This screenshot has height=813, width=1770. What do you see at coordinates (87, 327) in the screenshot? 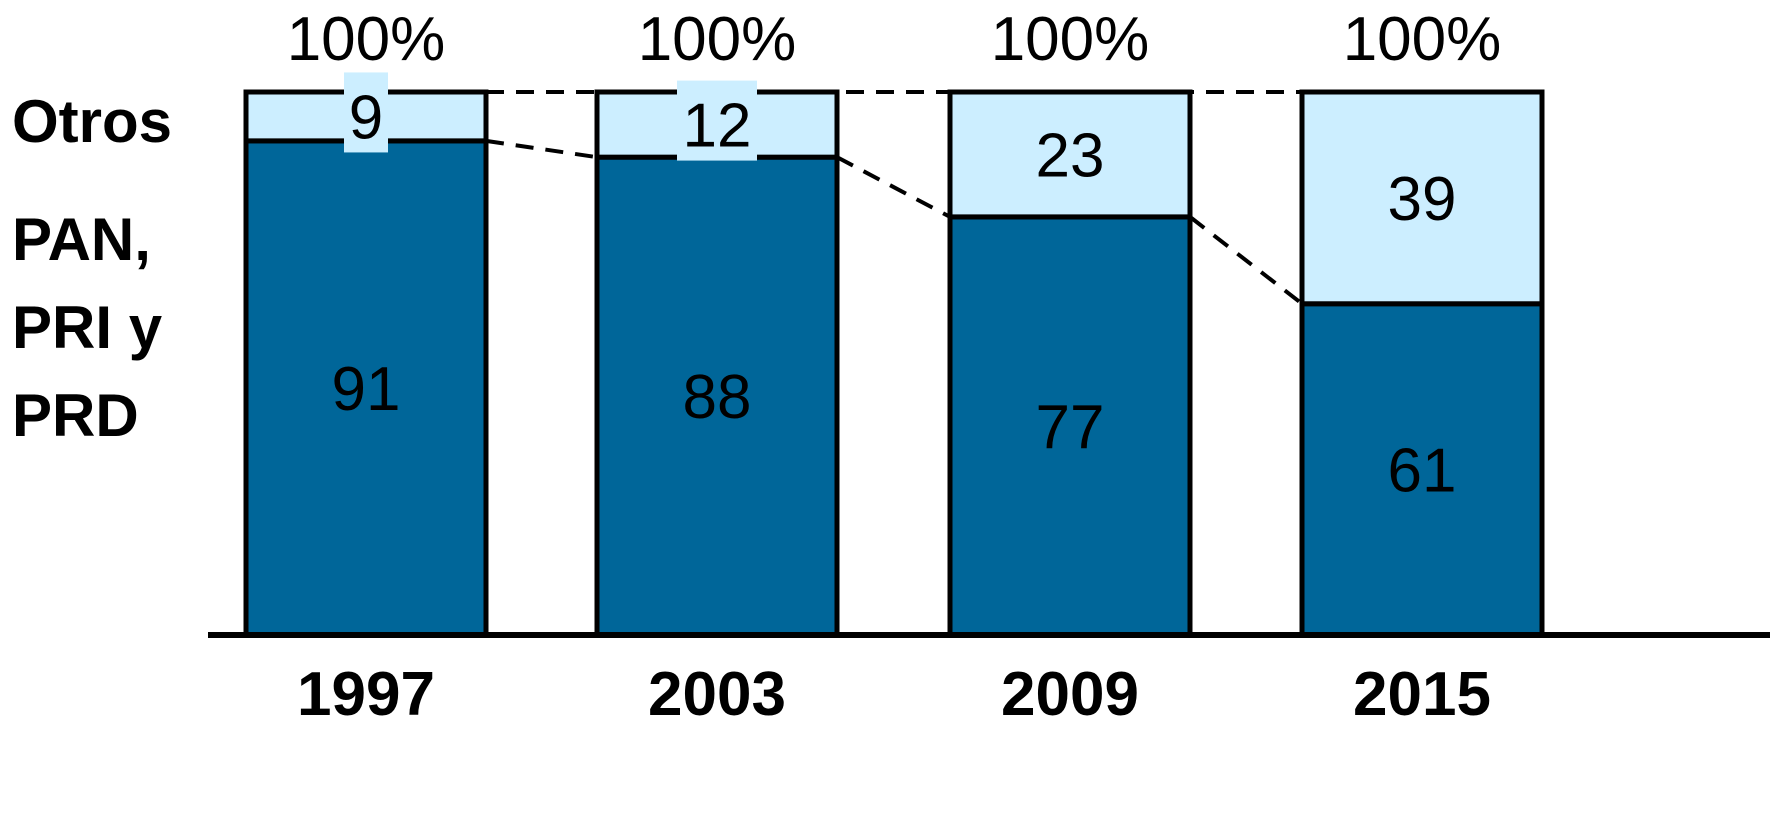
I see `row-label-pan-pri-prd: PAN, PRI y PRD` at bounding box center [87, 327].